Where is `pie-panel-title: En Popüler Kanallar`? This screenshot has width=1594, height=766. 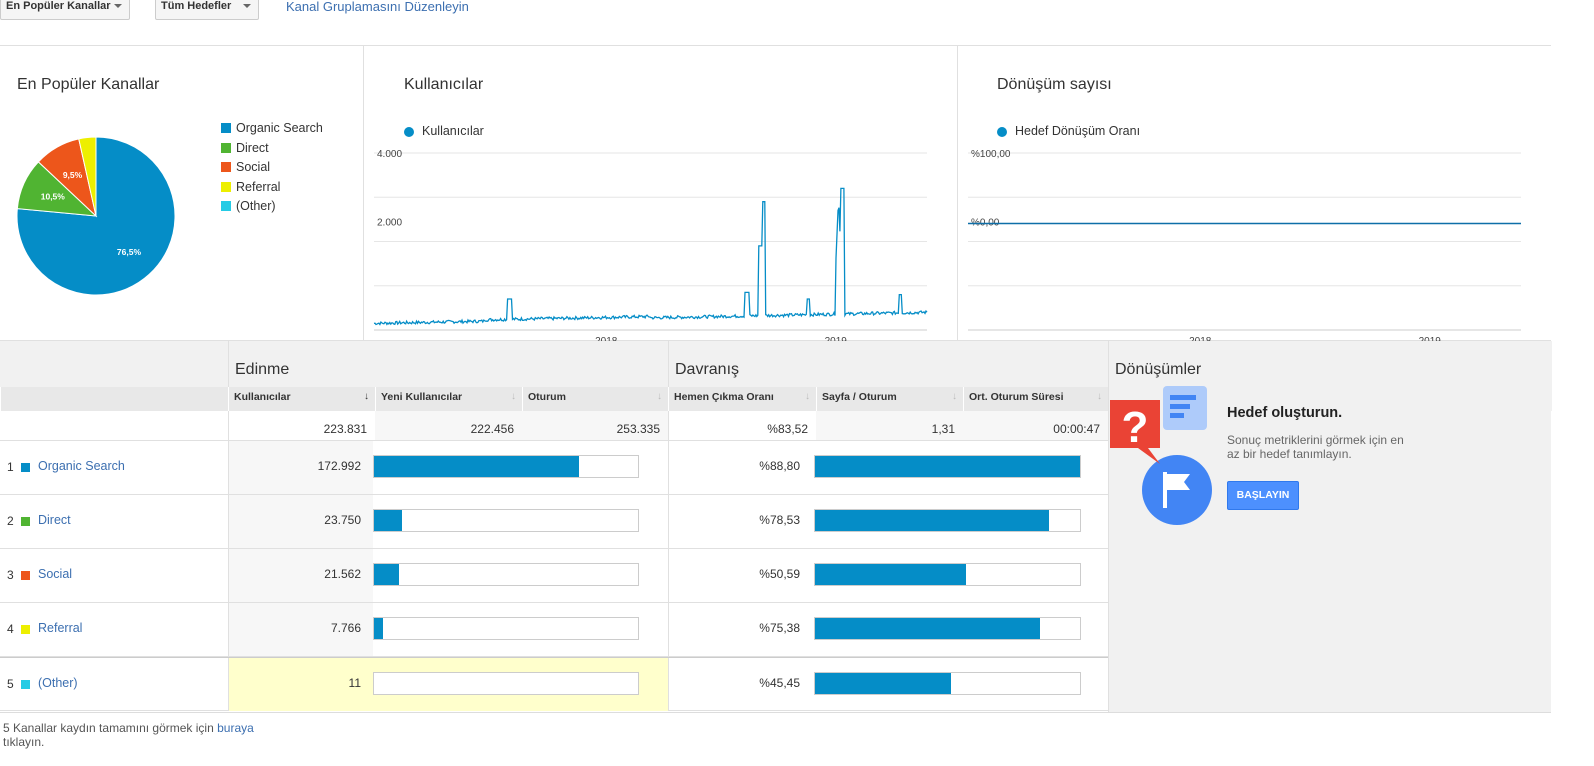
pie-panel-title: En Popüler Kanallar is located at coordinates (88, 84).